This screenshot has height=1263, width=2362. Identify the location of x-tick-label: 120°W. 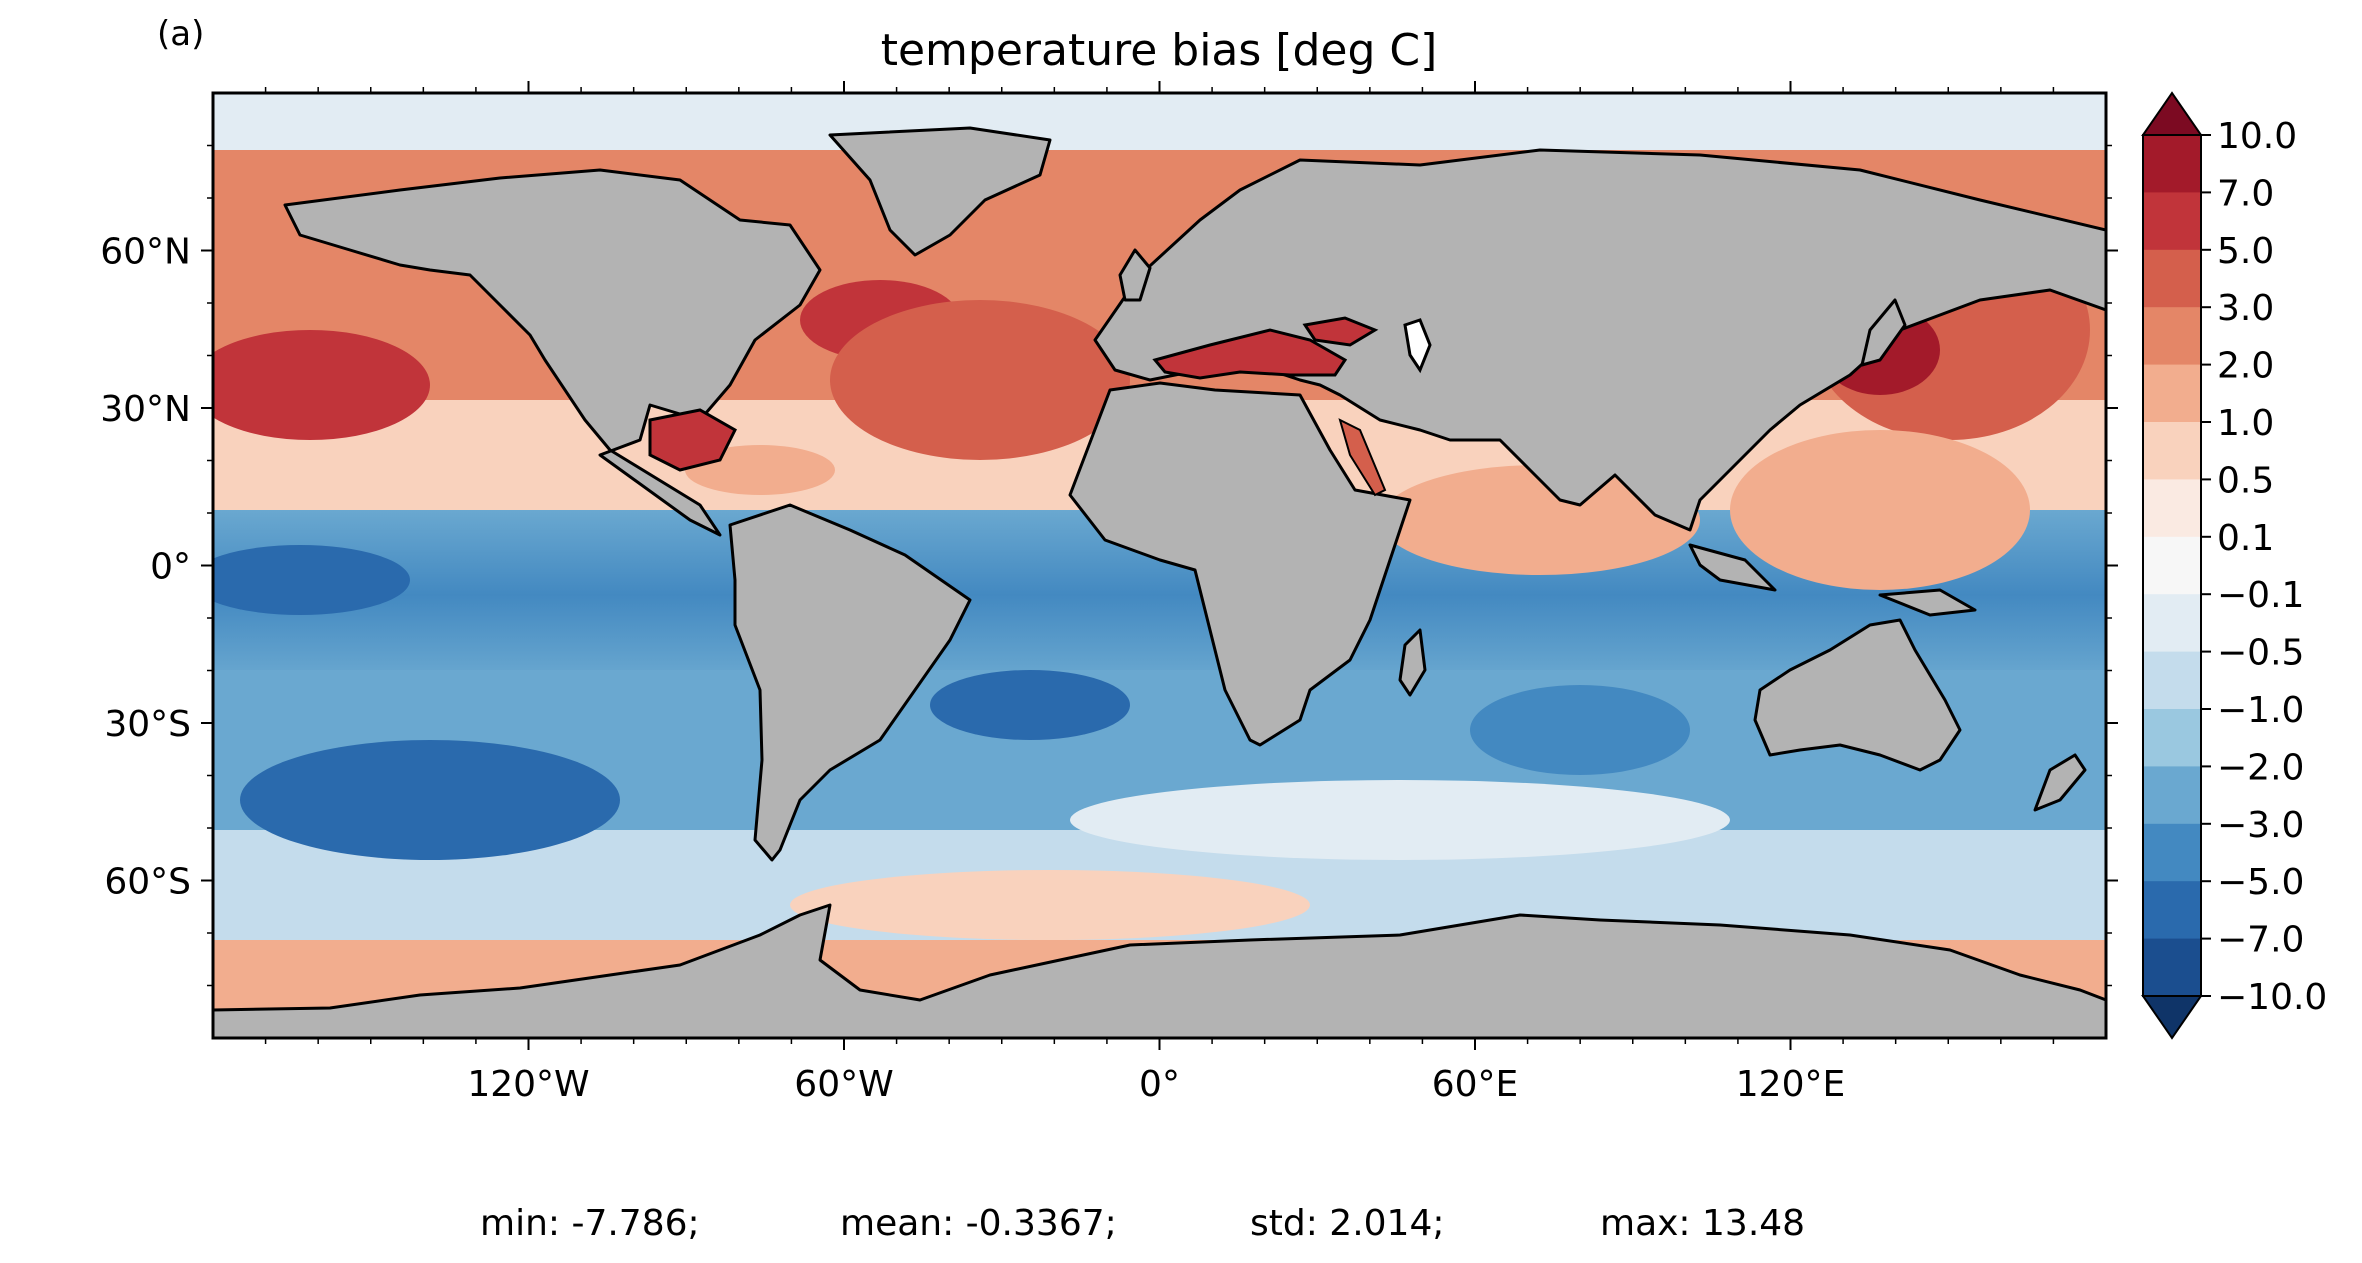
(528, 1084).